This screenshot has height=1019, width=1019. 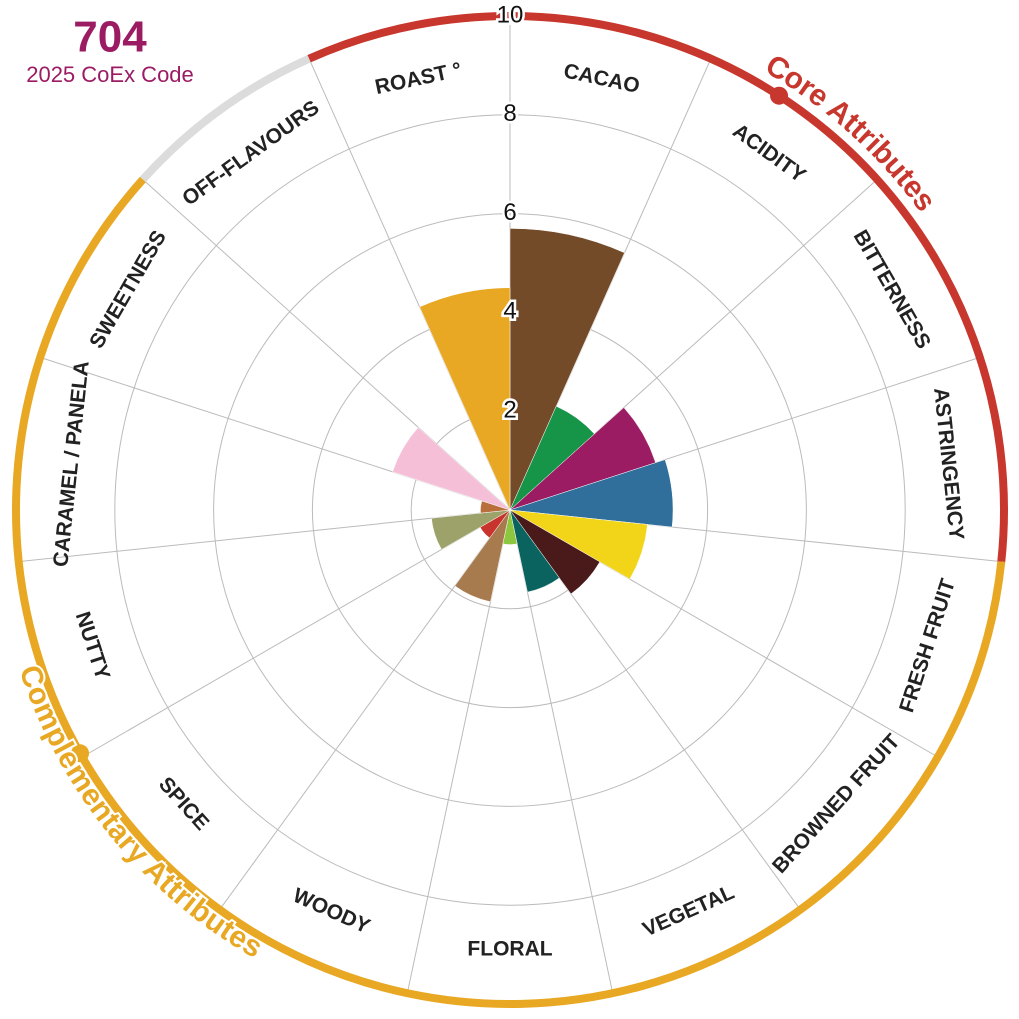 I want to click on y-tick-label: 6, so click(x=509, y=212).